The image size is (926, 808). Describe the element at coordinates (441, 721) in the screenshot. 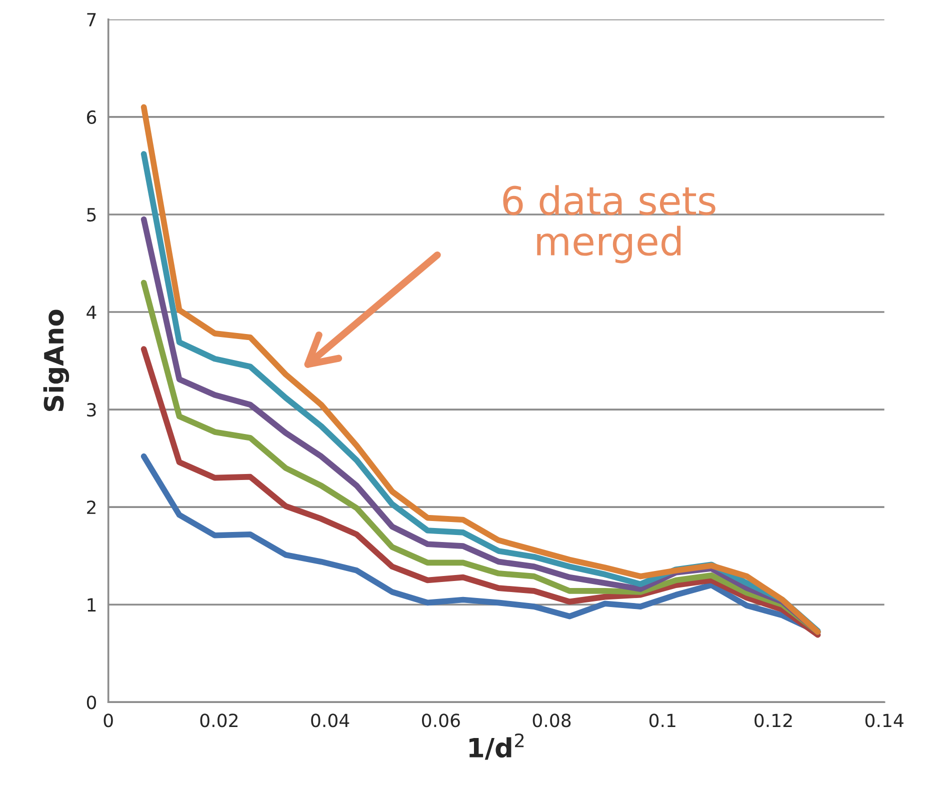

I see `x-tick-label: 0.06` at that location.